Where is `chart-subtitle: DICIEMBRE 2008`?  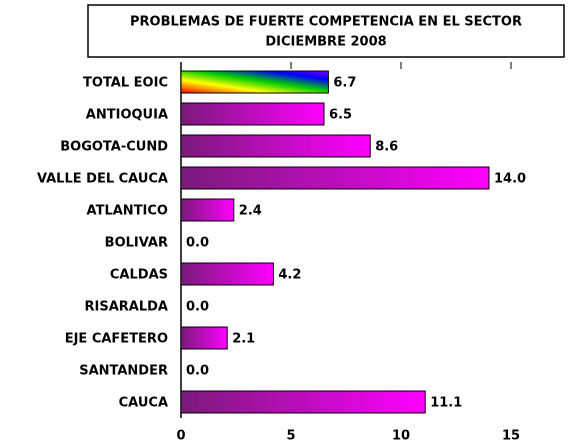
chart-subtitle: DICIEMBRE 2008 is located at coordinates (325, 42).